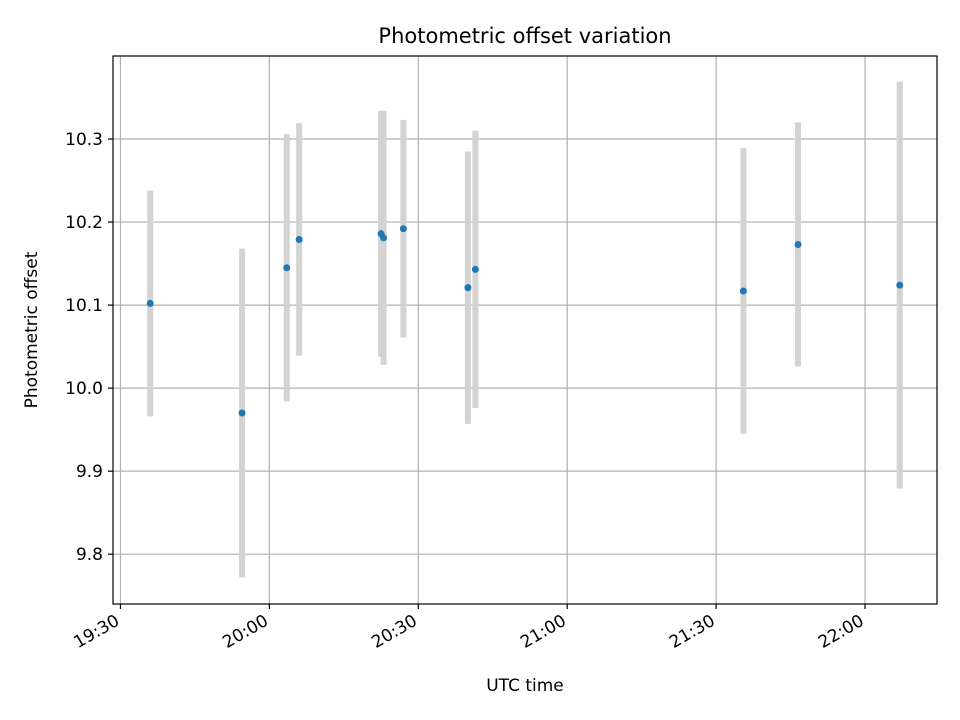  What do you see at coordinates (32, 329) in the screenshot?
I see `y-axis-label: Photometric offset` at bounding box center [32, 329].